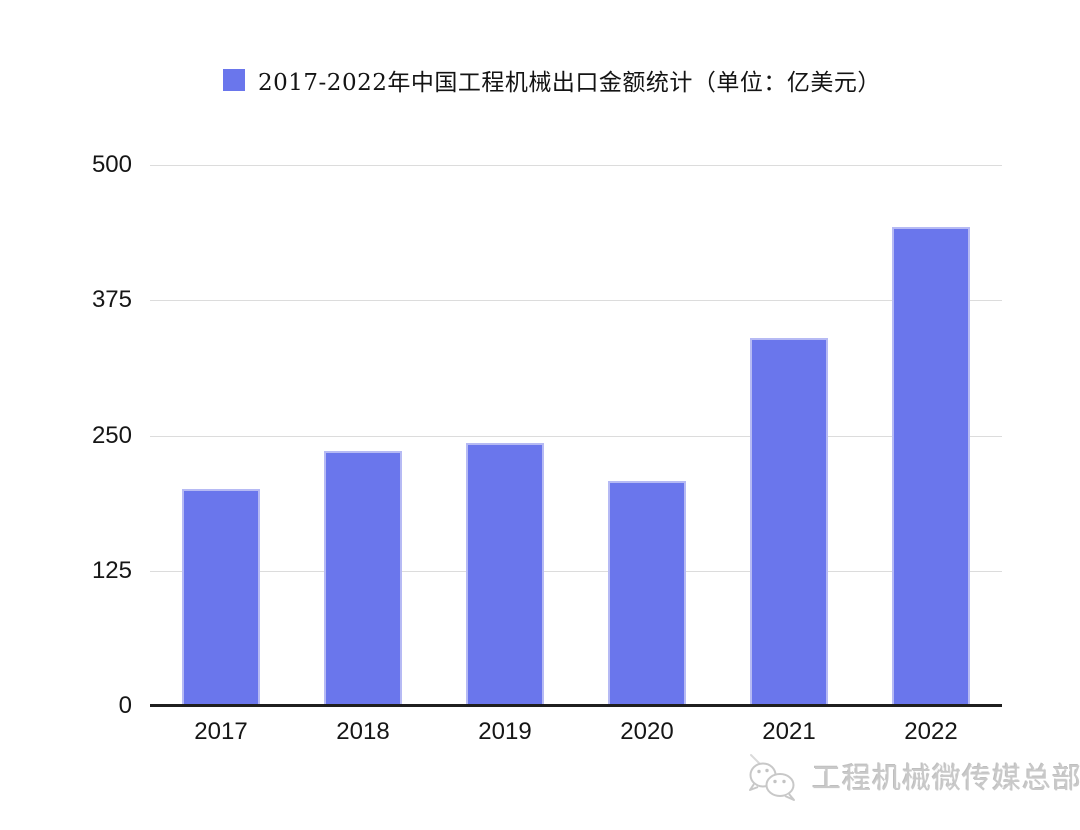 The height and width of the screenshot is (830, 1080). What do you see at coordinates (789, 731) in the screenshot?
I see `x-label-2021: 2021` at bounding box center [789, 731].